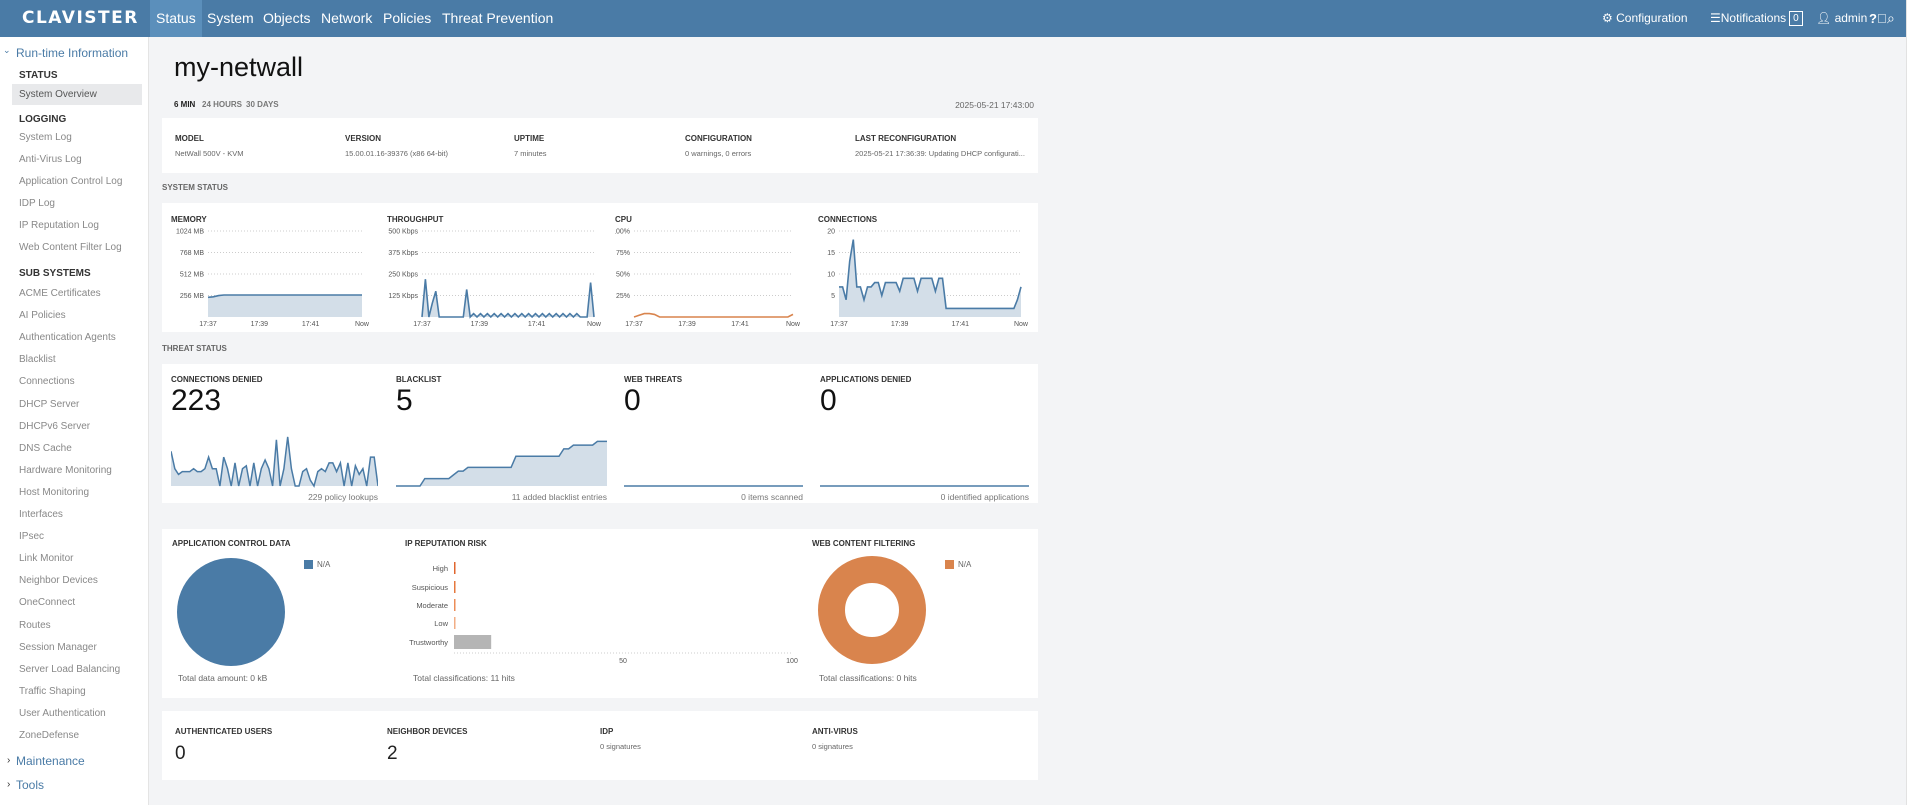  I want to click on bar-category-label: Suspicious, so click(430, 587).